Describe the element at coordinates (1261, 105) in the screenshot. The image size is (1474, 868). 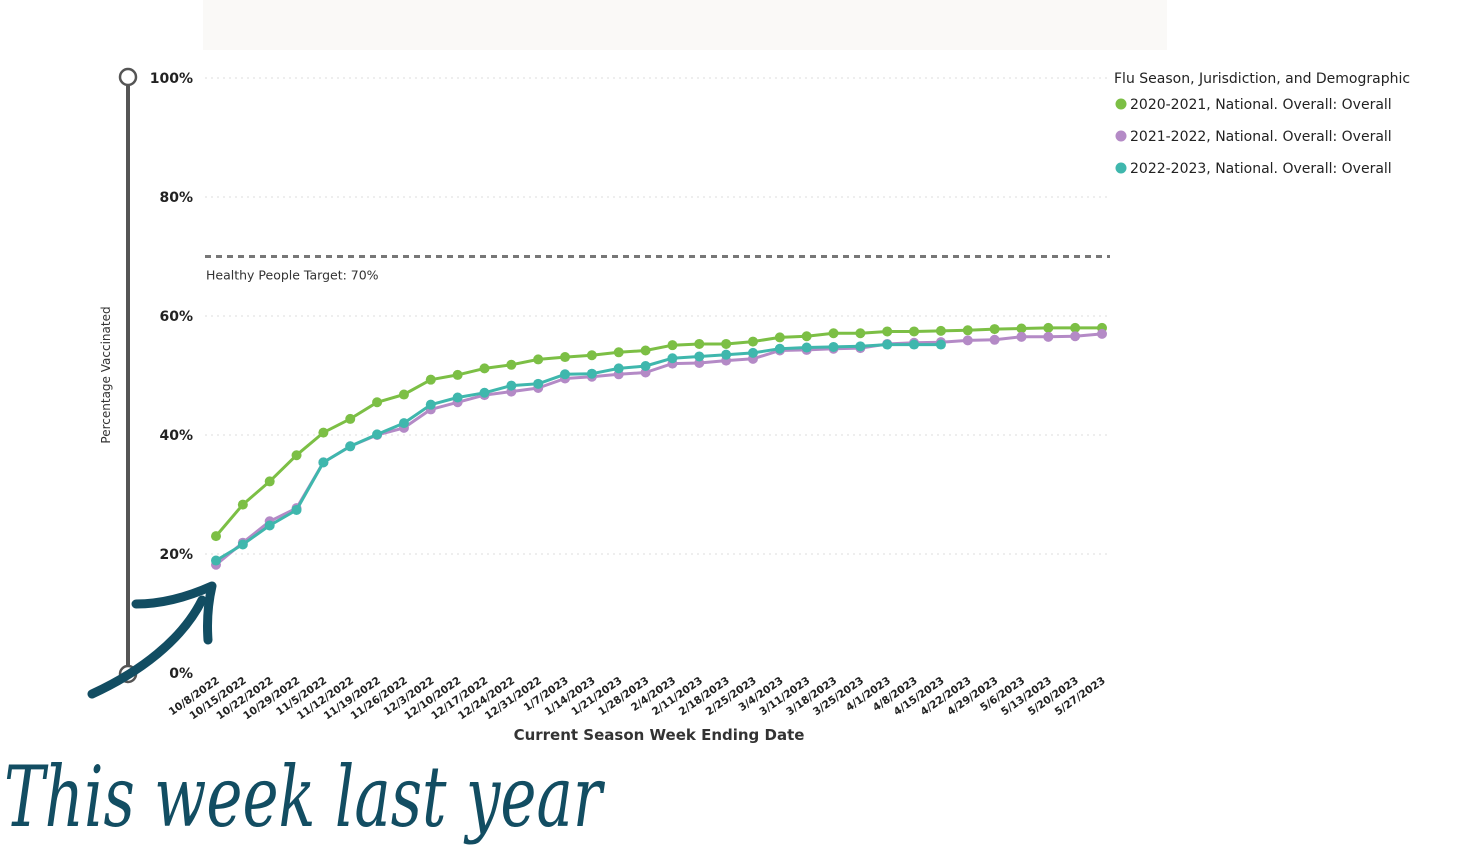
I see `legend-label: 2020-2021, National. Overall: Overall` at that location.